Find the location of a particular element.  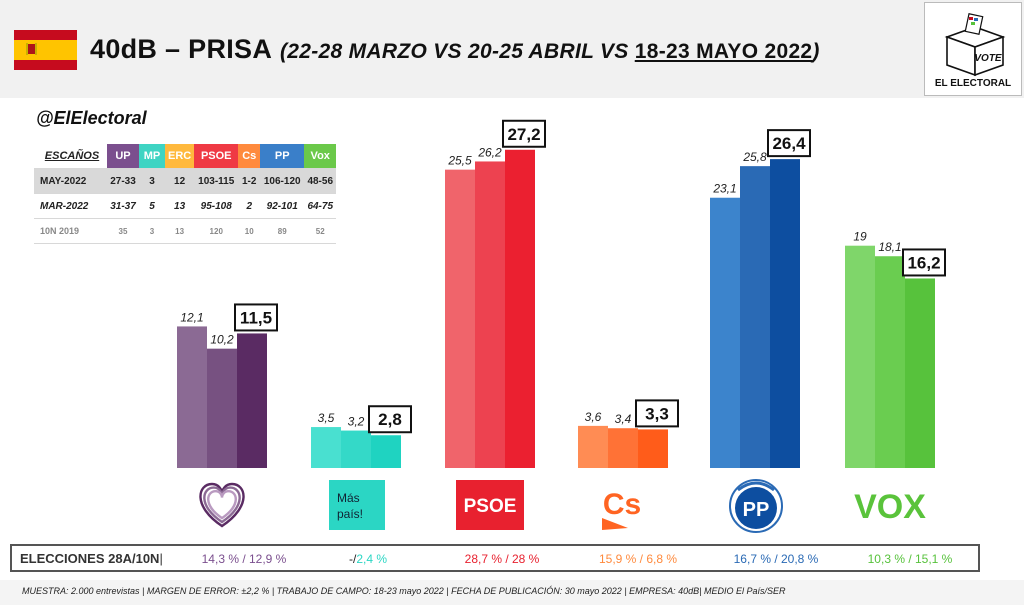

seats-cell: 12 is located at coordinates (180, 181).